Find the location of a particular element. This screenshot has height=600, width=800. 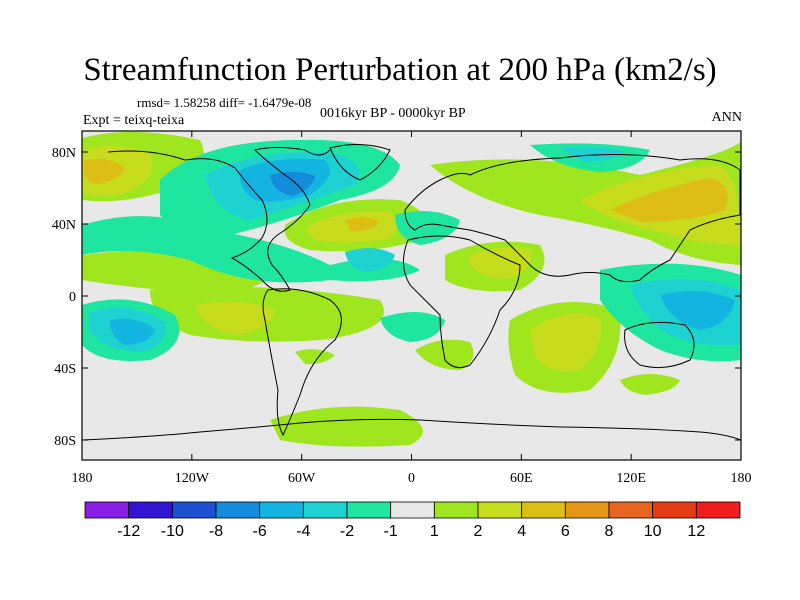

arctic-pacific-orange is located at coordinates (104, 171).